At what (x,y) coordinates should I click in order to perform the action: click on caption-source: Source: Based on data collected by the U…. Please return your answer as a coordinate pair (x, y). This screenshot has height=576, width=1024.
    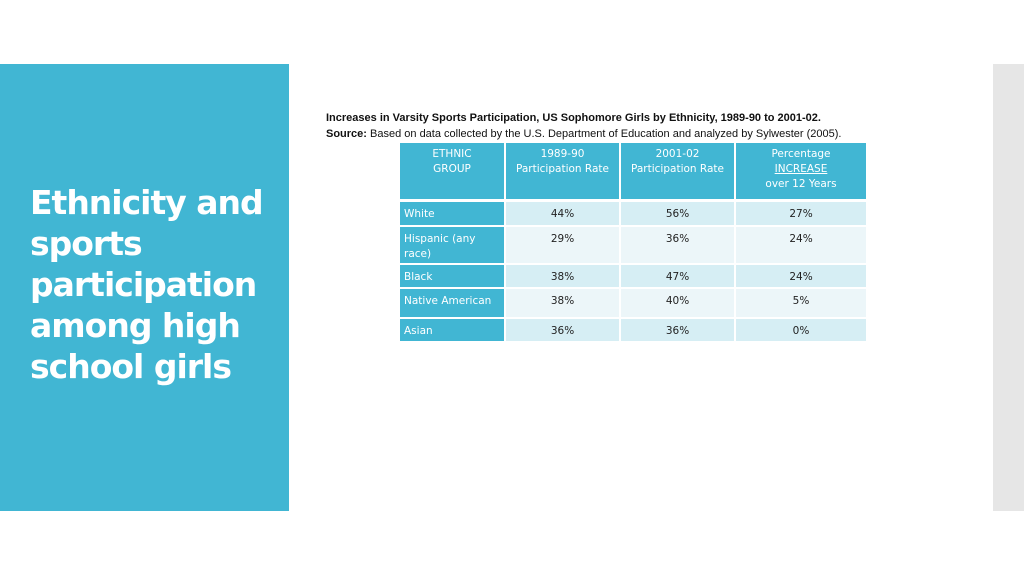
    Looking at the image, I should click on (636, 134).